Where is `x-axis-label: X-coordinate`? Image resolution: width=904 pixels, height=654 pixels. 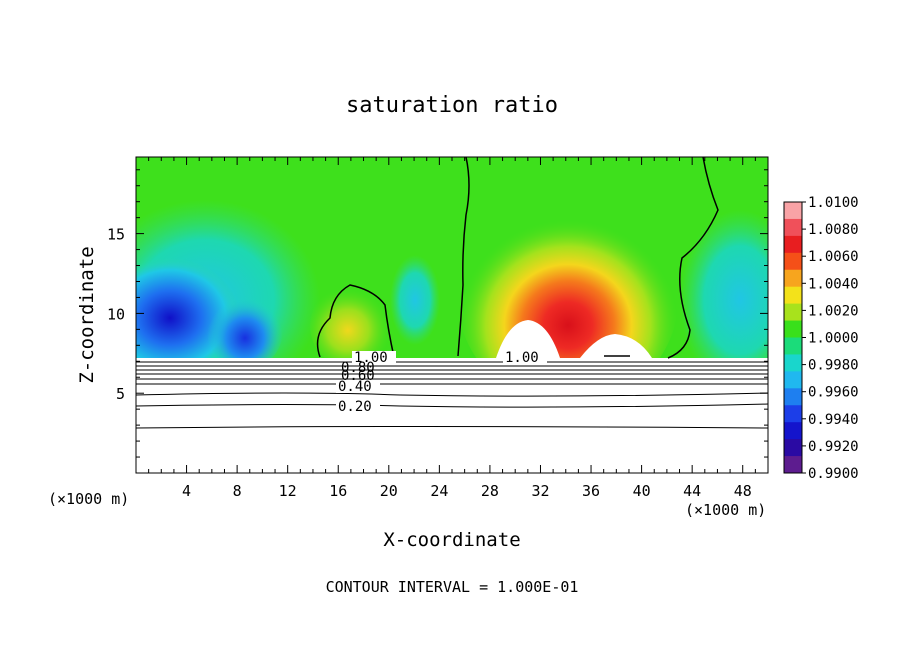 x-axis-label: X-coordinate is located at coordinates (451, 540).